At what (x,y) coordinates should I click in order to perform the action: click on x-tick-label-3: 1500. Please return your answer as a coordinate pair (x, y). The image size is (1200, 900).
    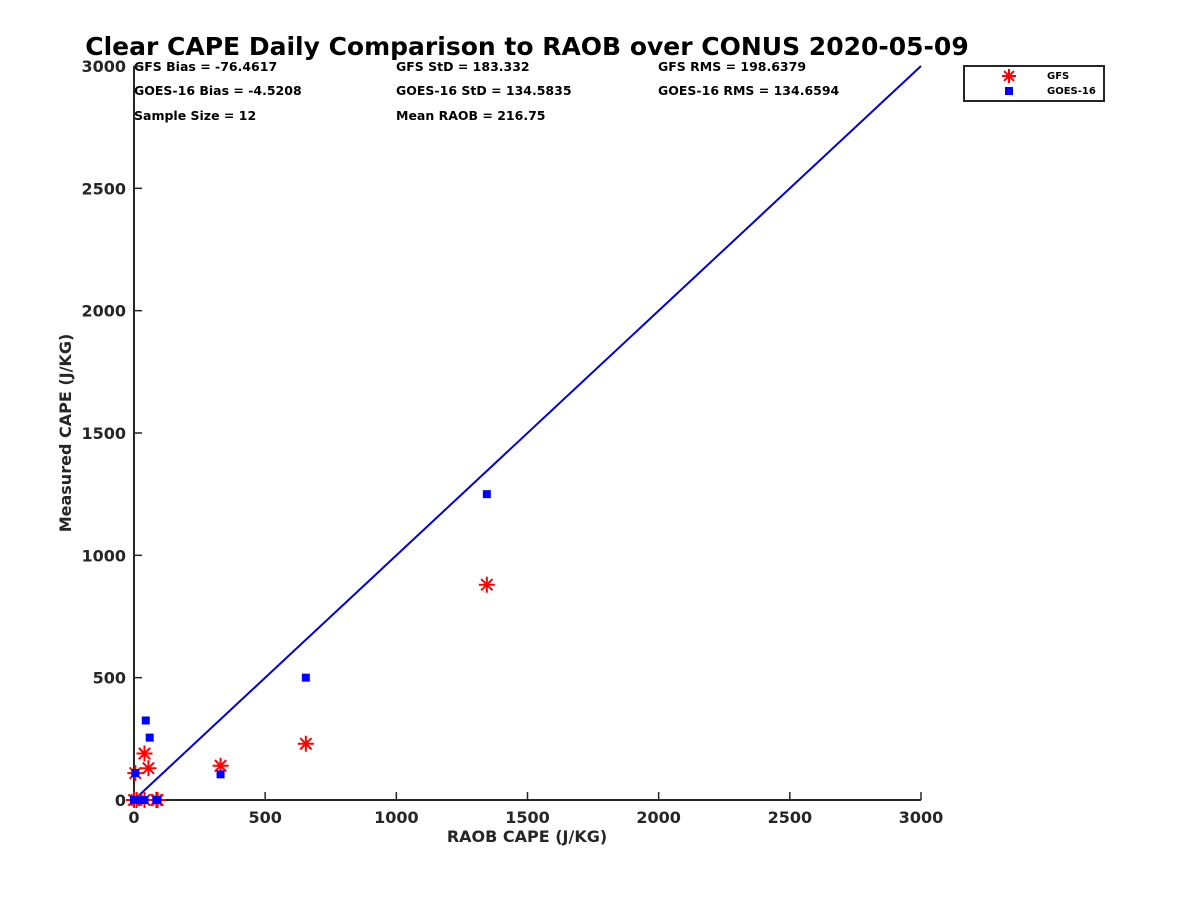
    Looking at the image, I should click on (527, 817).